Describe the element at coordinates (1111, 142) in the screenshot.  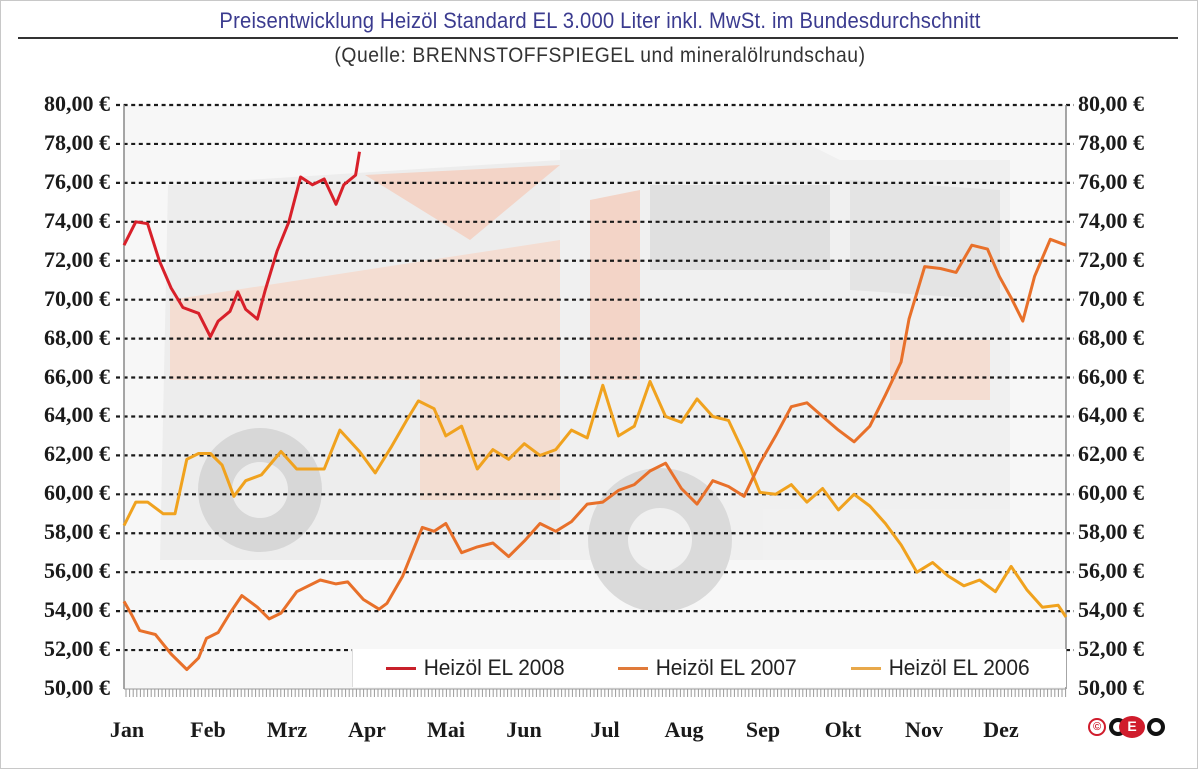
I see `y-tick-label-right: 78,00 €` at that location.